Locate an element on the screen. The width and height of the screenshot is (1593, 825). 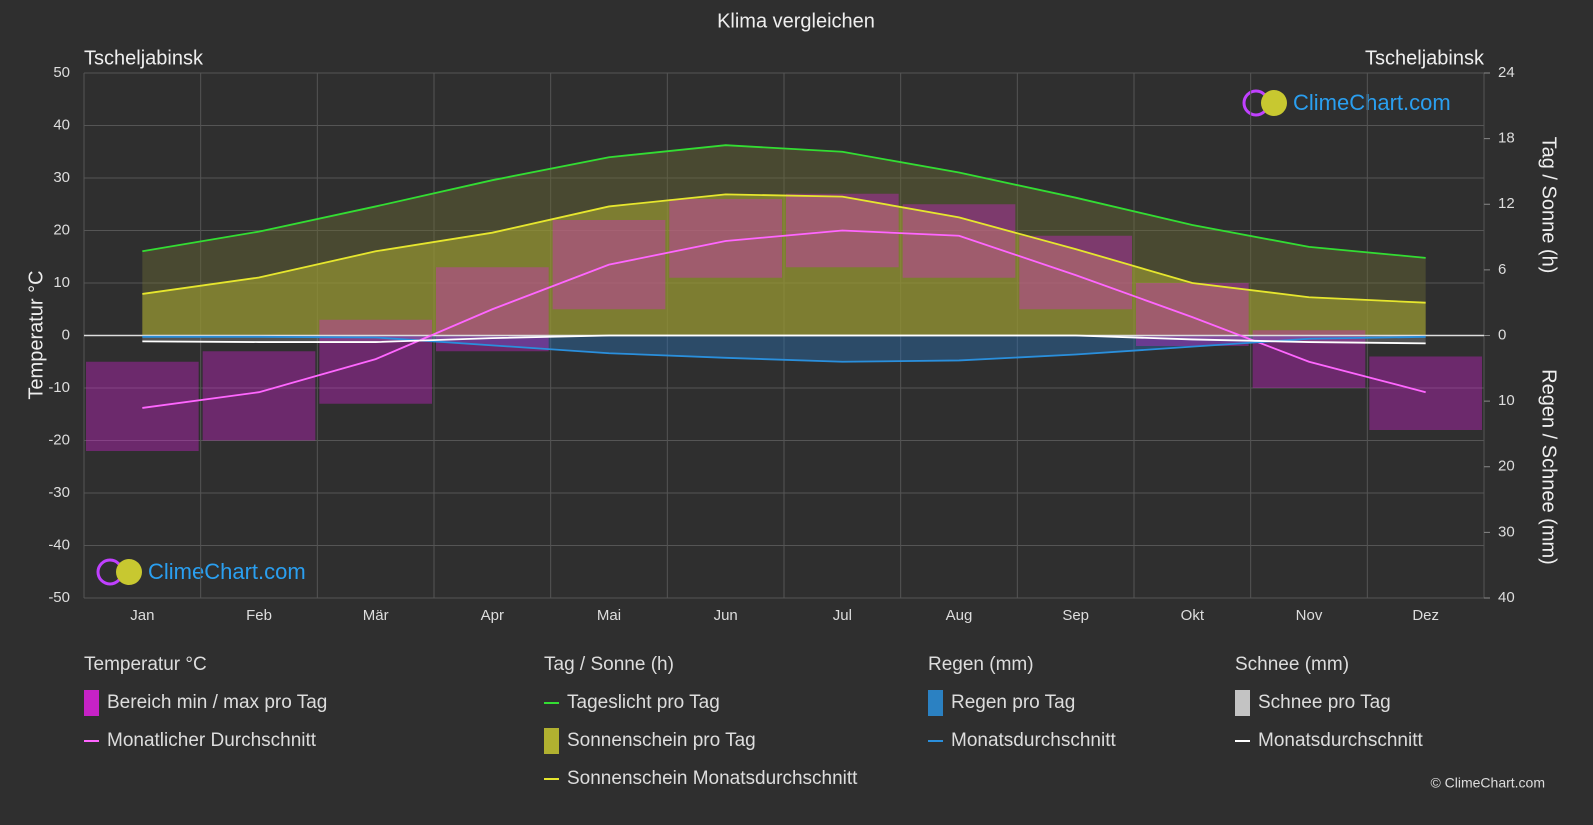
y2-tick-label: 18 is located at coordinates (1506, 138).